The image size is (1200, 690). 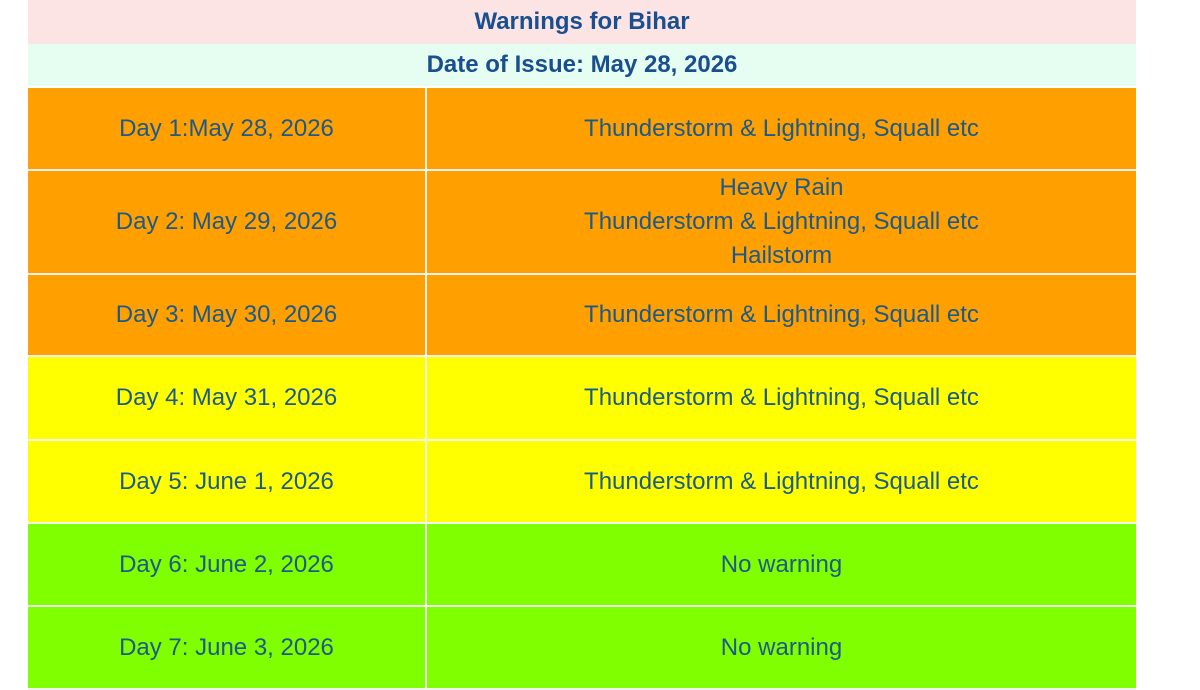 I want to click on table-row: Day 7: June 3, 2026 No warning, so click(x=582, y=648).